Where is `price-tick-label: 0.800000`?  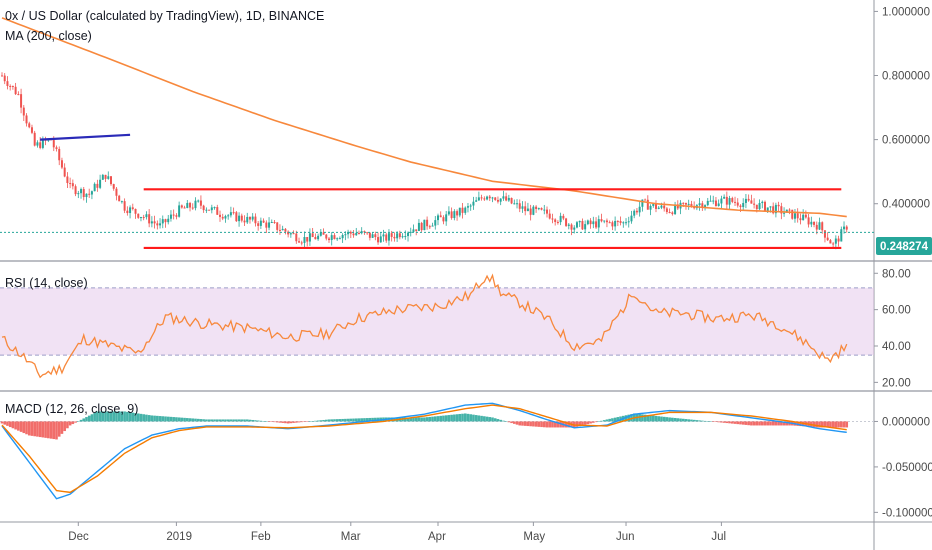
price-tick-label: 0.800000 is located at coordinates (906, 77).